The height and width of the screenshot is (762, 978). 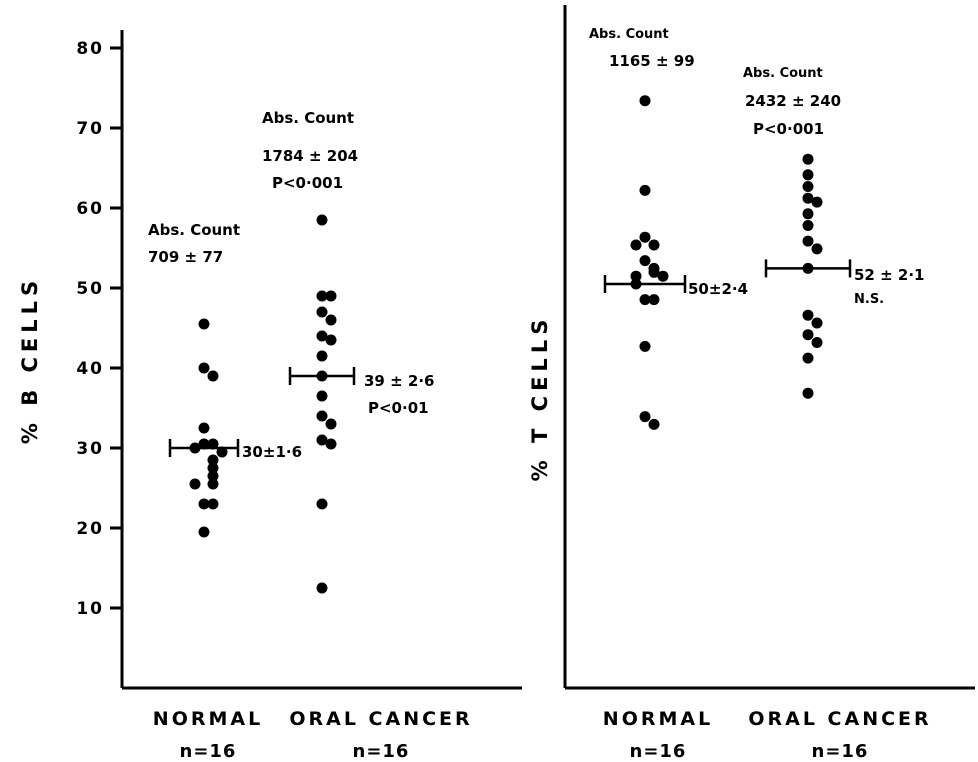 I want to click on x-category-normal-right: NORMAL, so click(x=658, y=719).